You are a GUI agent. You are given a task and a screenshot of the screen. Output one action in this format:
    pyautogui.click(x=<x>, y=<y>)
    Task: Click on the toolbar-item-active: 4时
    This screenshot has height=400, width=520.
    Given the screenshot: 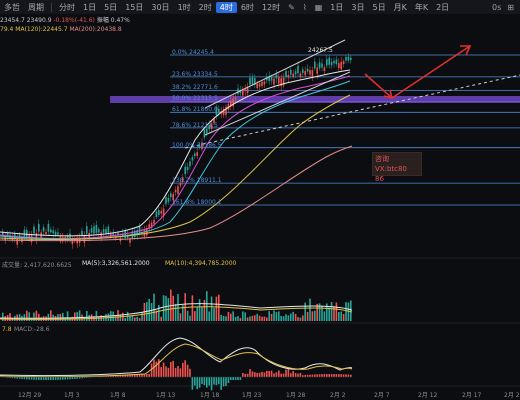 What is the action you would take?
    pyautogui.click(x=226, y=7)
    